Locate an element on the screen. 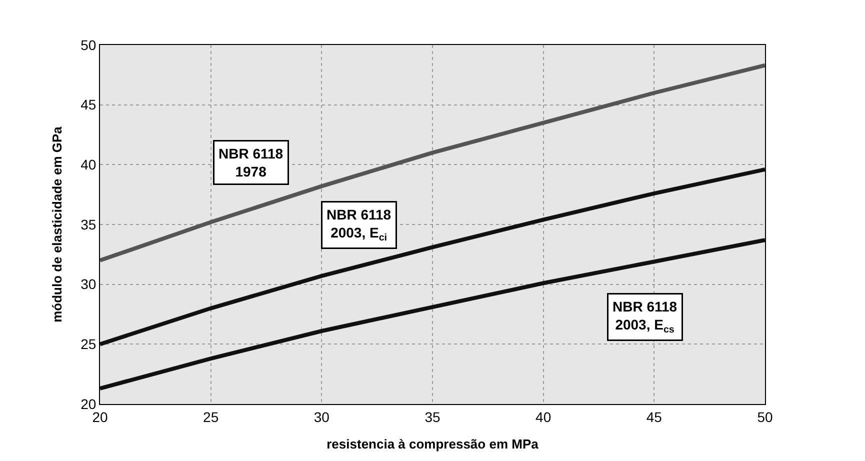 The height and width of the screenshot is (461, 865). y-tick-label: 25 is located at coordinates (88, 344).